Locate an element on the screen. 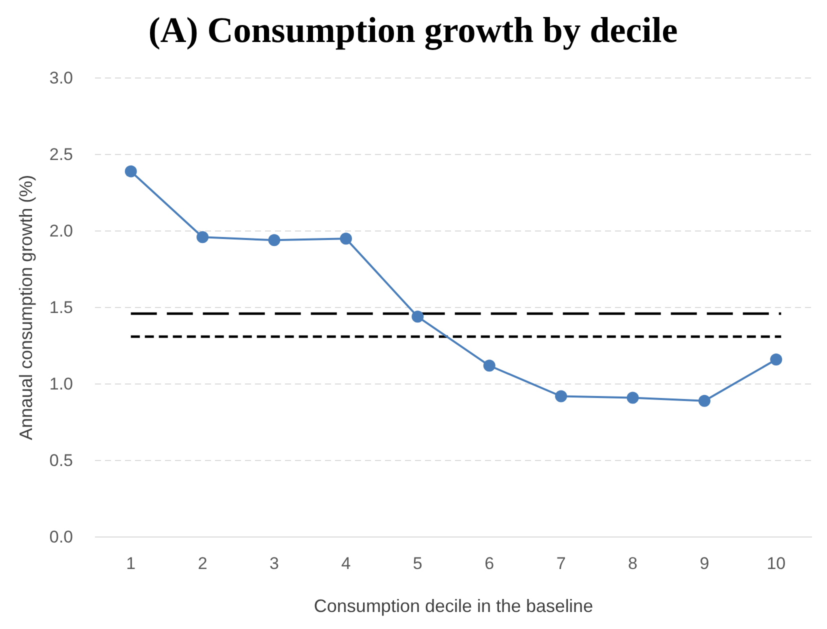 The width and height of the screenshot is (827, 629). y-tick-label: 2.5 is located at coordinates (61, 154).